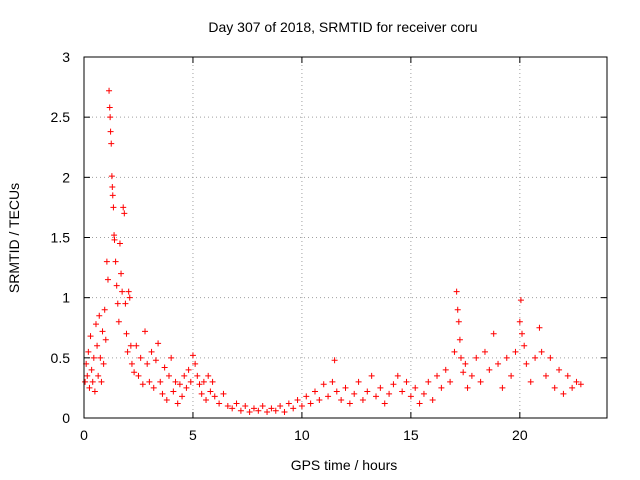 Image resolution: width=640 pixels, height=480 pixels. What do you see at coordinates (302, 435) in the screenshot?
I see `x-tick-label: 10` at bounding box center [302, 435].